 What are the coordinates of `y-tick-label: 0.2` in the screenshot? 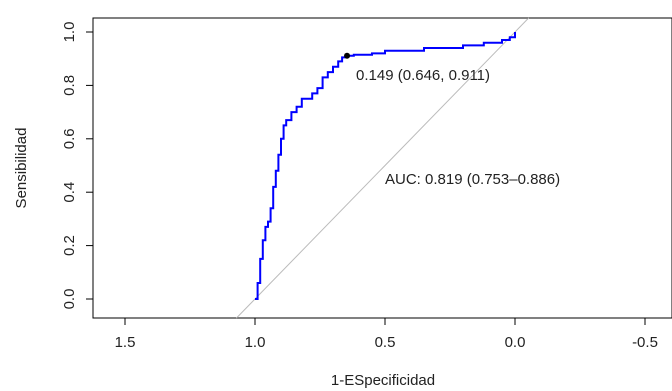 It's located at (69, 245).